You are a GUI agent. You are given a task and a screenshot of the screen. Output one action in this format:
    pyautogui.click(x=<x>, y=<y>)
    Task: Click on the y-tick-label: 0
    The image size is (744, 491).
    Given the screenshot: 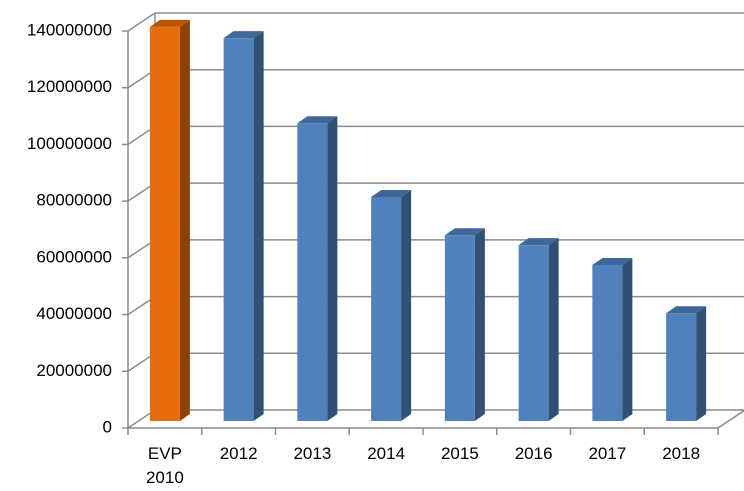 What is the action you would take?
    pyautogui.click(x=107, y=426)
    